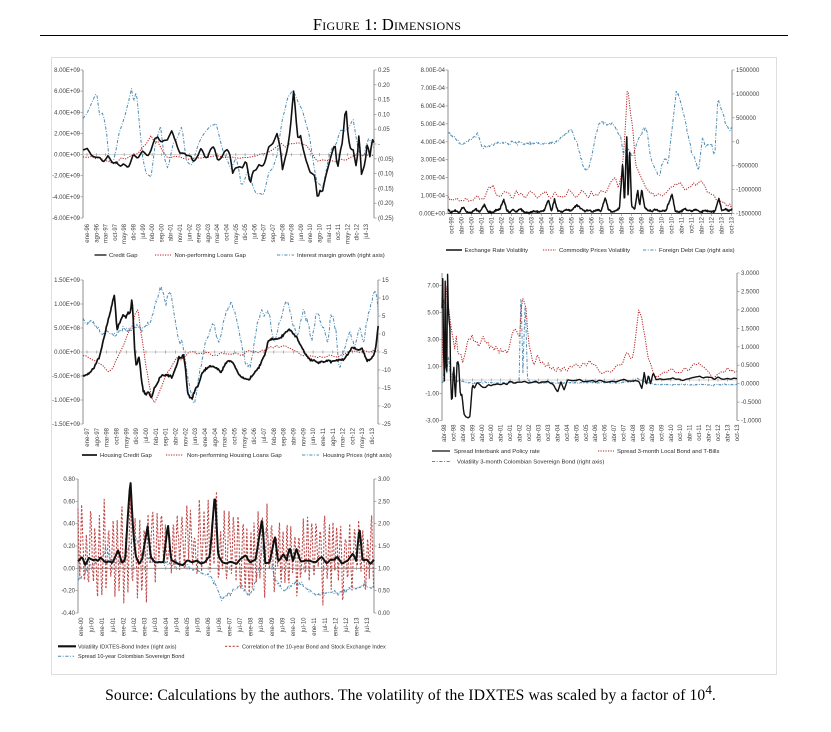 The height and width of the screenshot is (732, 831). I want to click on svg-text: ene-03, so click(200, 232).